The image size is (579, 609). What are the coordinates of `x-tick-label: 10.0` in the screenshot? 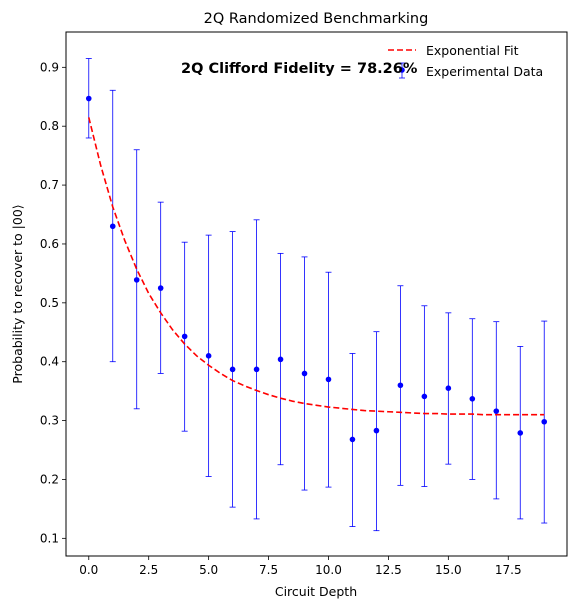 It's located at (328, 570).